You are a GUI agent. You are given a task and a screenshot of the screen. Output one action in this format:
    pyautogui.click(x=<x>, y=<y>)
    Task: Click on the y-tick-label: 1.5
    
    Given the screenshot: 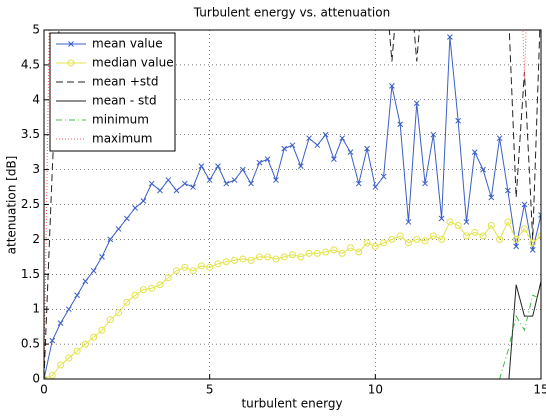 What is the action you would take?
    pyautogui.click(x=30, y=274)
    